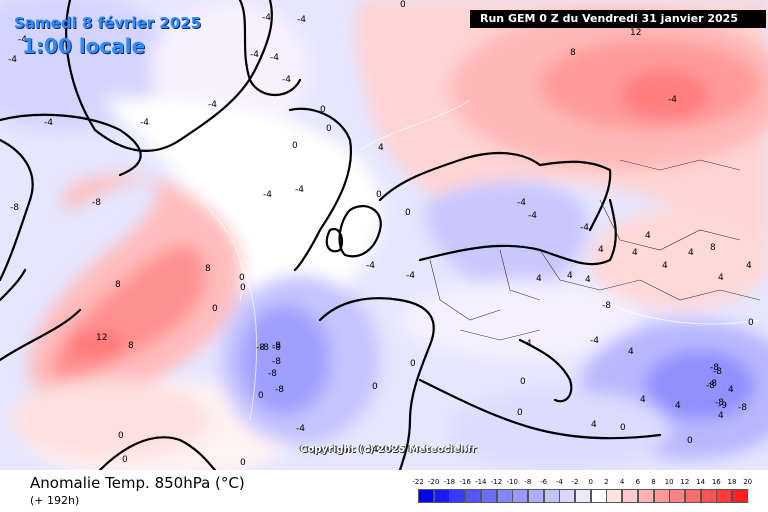 This screenshot has height=512, width=768. Describe the element at coordinates (137, 483) in the screenshot. I see `variable-title: Anomalie Temp. 850hPa (°C)` at that location.